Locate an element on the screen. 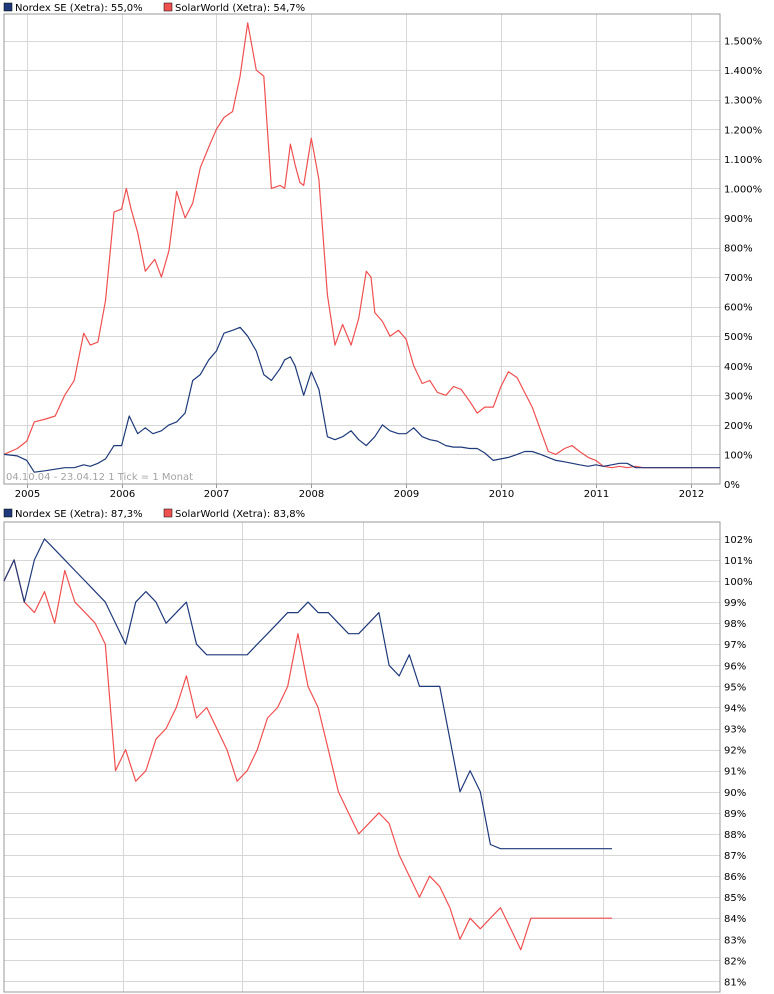 Image resolution: width=774 pixels, height=994 pixels. top-x-tick-label: 2007 is located at coordinates (216, 494).